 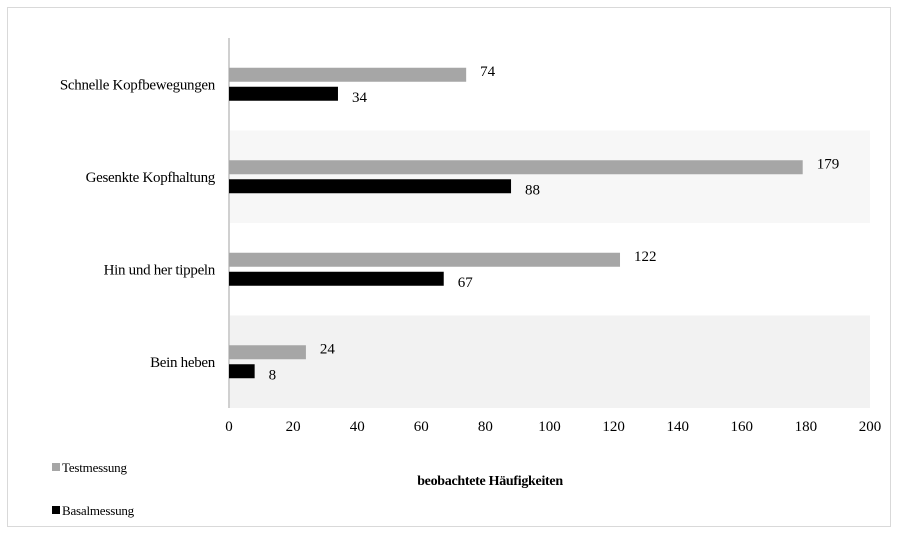 What do you see at coordinates (549, 427) in the screenshot?
I see `x-tick-label: 100` at bounding box center [549, 427].